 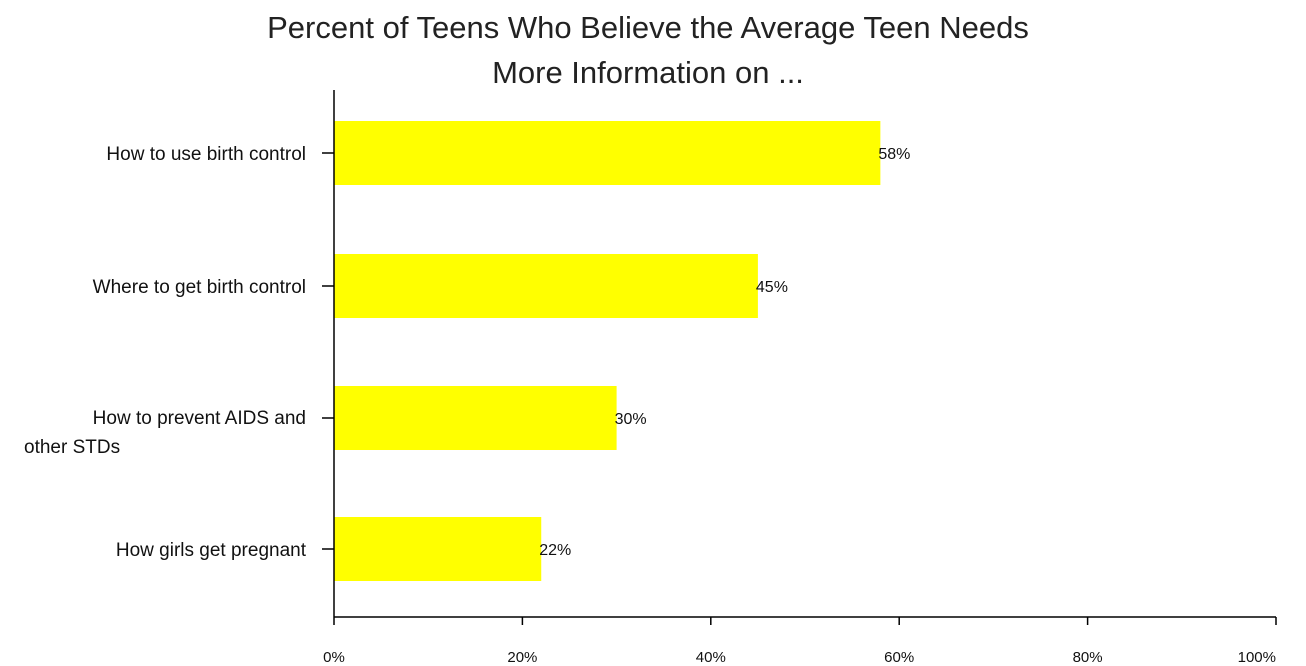 I want to click on category-label-2: Where to get birth control, so click(x=199, y=287).